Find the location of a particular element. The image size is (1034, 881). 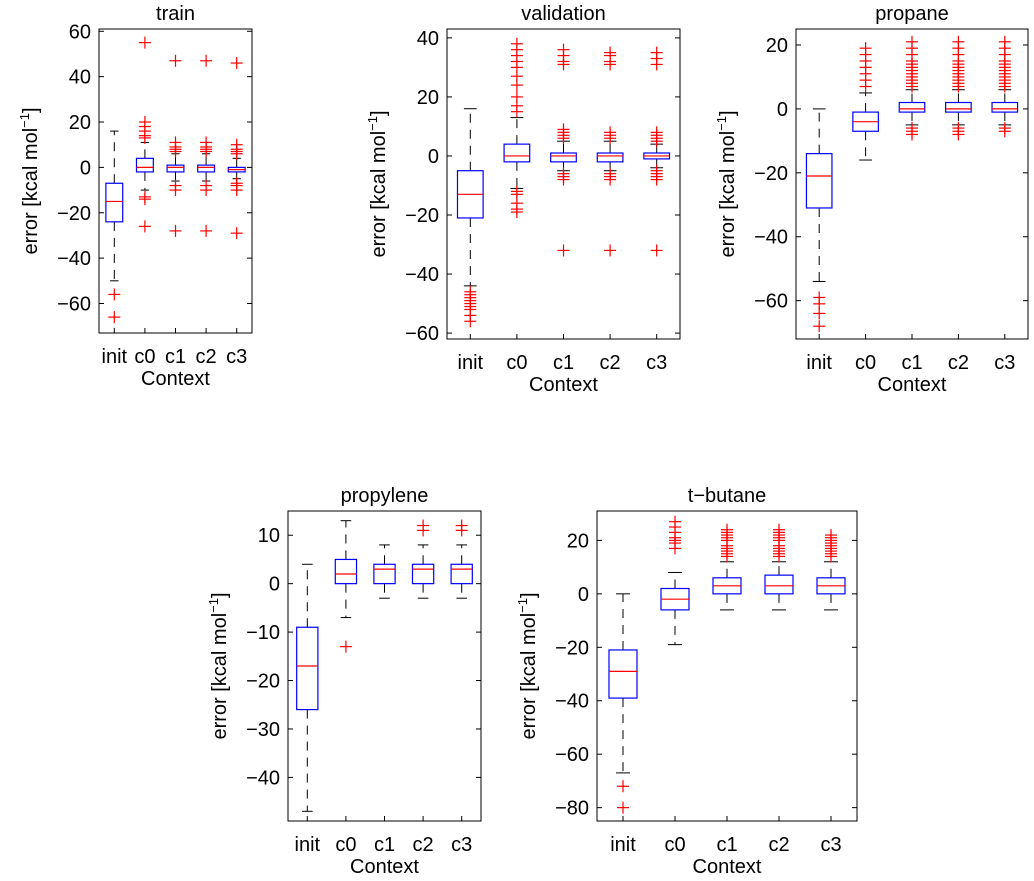

y-tick-label: −10 is located at coordinates (263, 633).